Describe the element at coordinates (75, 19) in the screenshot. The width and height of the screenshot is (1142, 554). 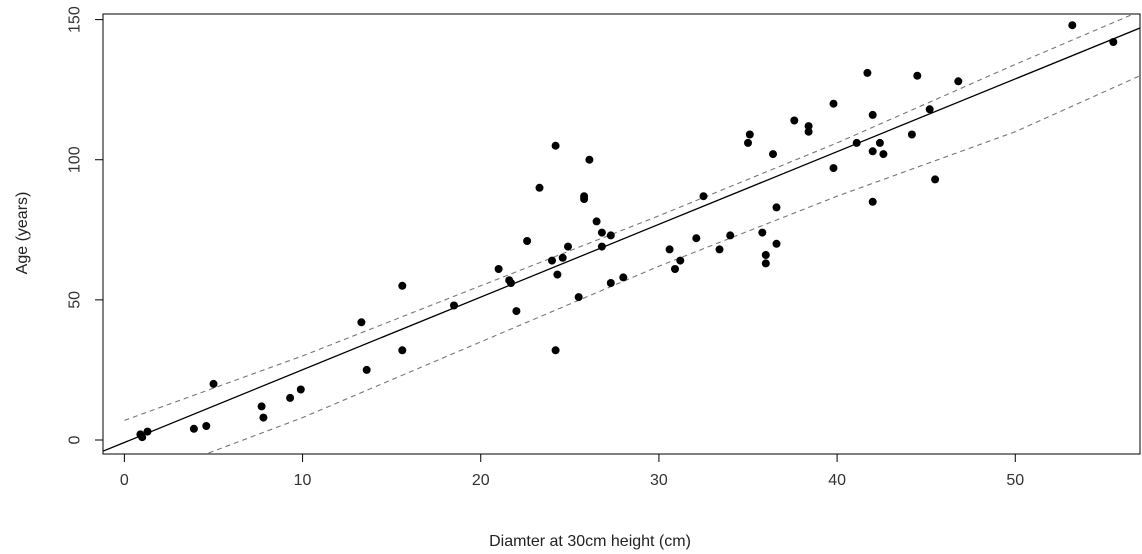
I see `y-tick-label: 150` at that location.